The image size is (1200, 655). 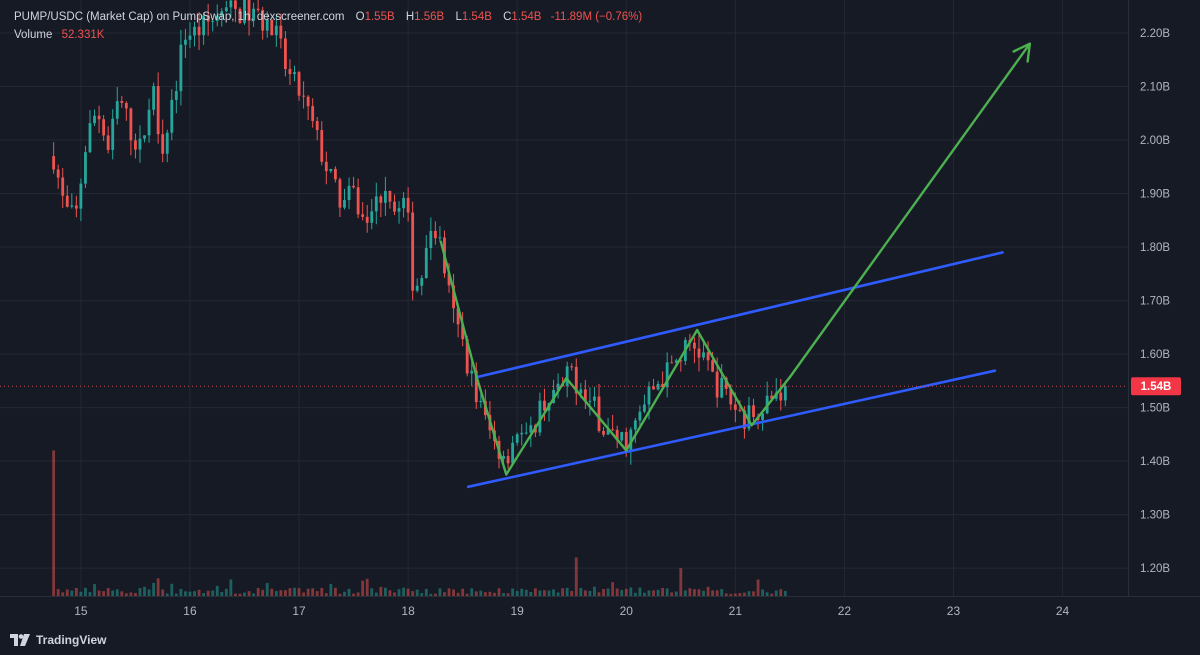 What do you see at coordinates (1155, 462) in the screenshot?
I see `price-tick-label: 1.40B` at bounding box center [1155, 462].